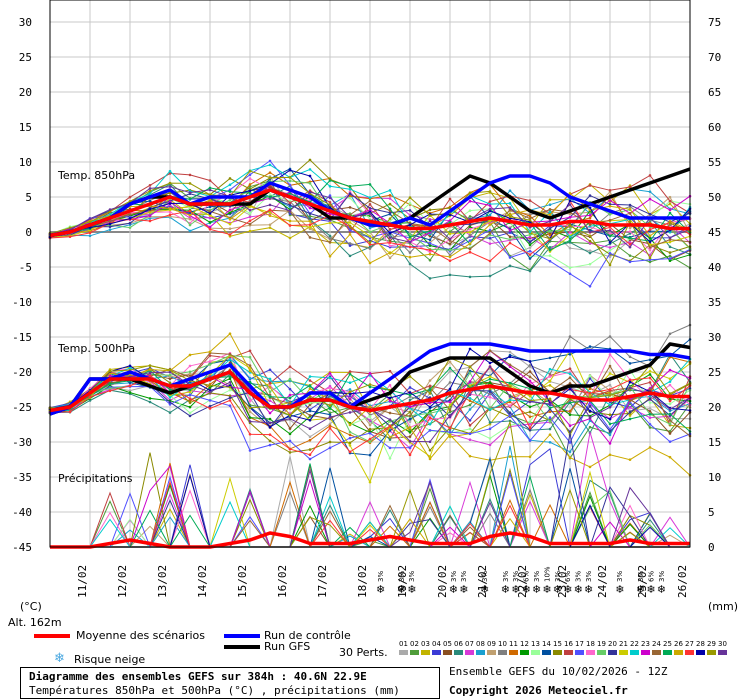 The image size is (740, 700). Describe the element at coordinates (714, 302) in the screenshot. I see `right-tick-label: 35` at that location.